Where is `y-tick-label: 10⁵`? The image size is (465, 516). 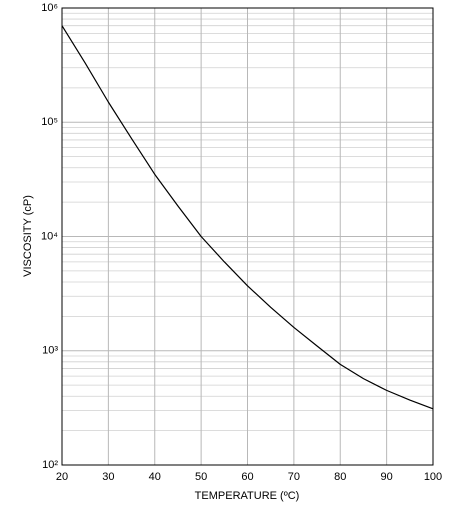 y-tick-label: 10⁵ is located at coordinates (49, 122).